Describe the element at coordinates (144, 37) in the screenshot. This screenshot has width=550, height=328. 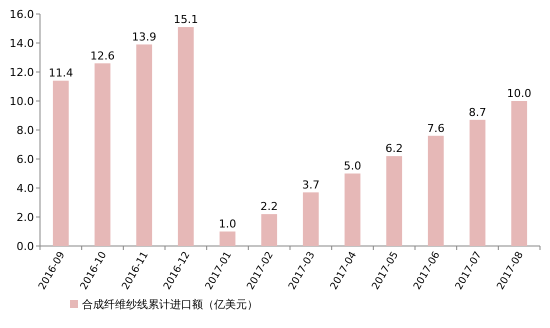
I see `data-label: 13.9` at that location.